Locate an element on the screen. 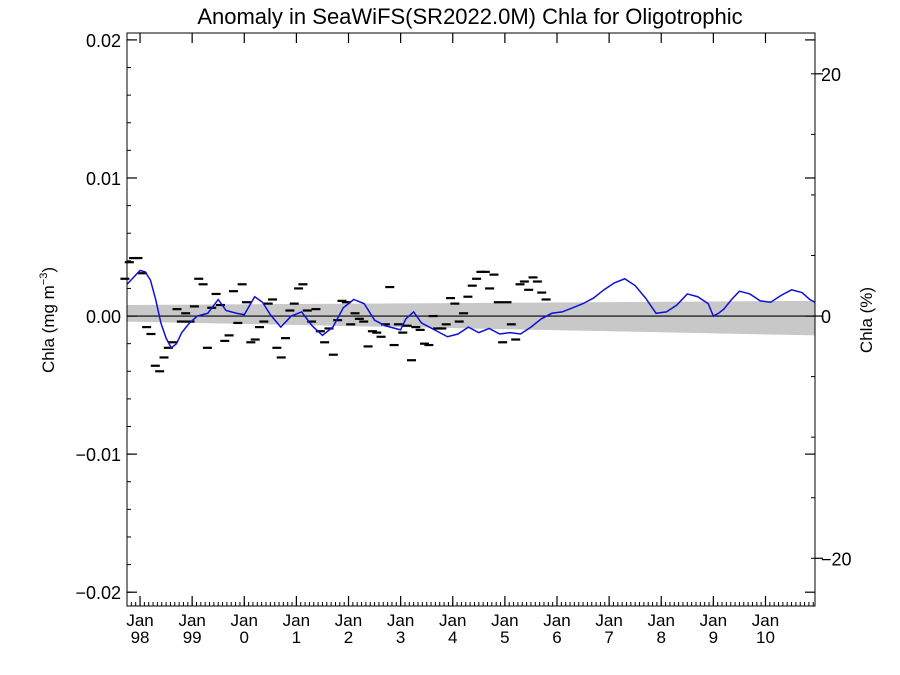 The width and height of the screenshot is (900, 675). x-tick-label-year: 4 is located at coordinates (452, 637).